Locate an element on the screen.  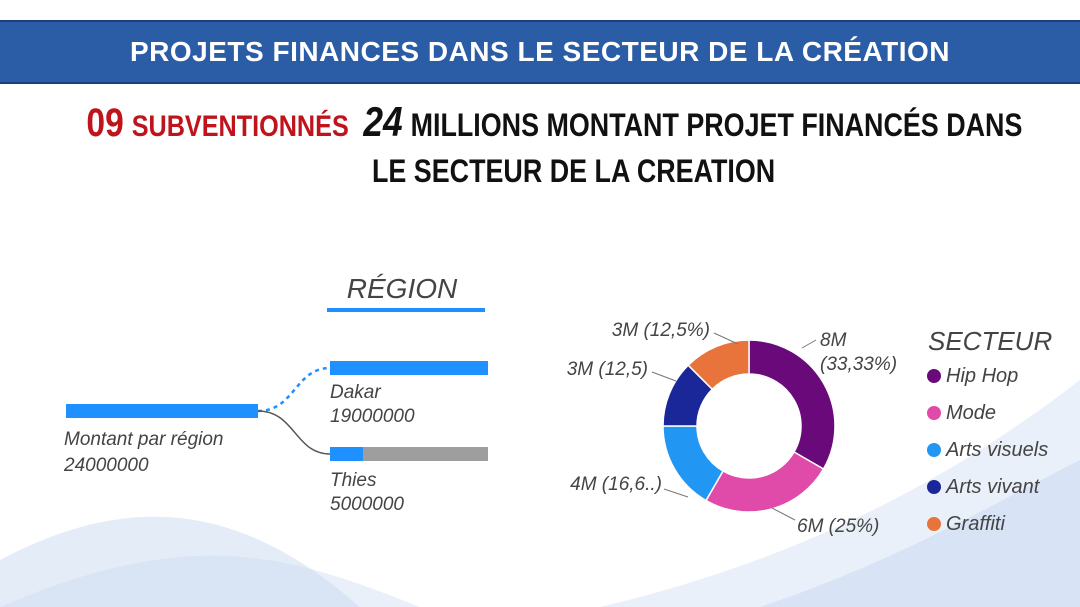
headline-line1-rest: MILLIONS MONTANT PROJET FINANCÉS DANS is located at coordinates (716, 125).